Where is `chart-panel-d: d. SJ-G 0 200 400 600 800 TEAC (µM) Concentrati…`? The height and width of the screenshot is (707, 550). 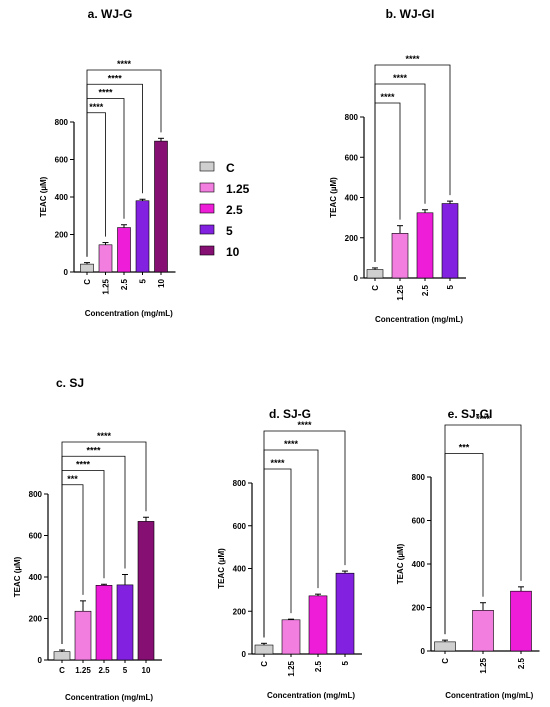 chart-panel-d: d. SJ-G 0 200 400 600 800 TEAC (µM) Concentrati… is located at coordinates (289, 553).